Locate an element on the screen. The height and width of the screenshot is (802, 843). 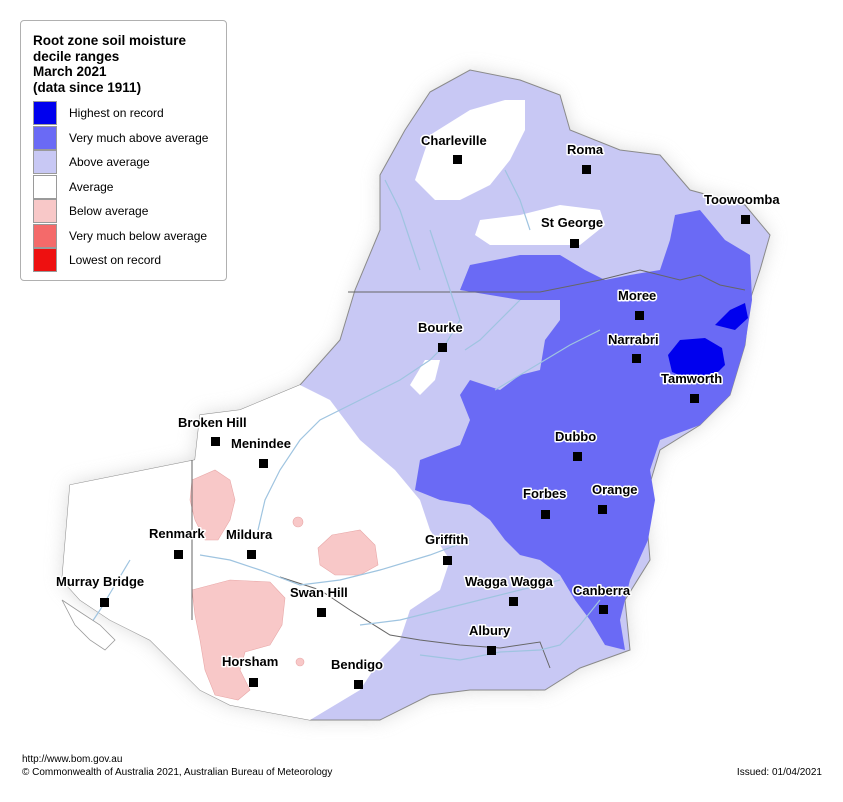
town-label-bendigo: Bendigo is located at coordinates (357, 664).